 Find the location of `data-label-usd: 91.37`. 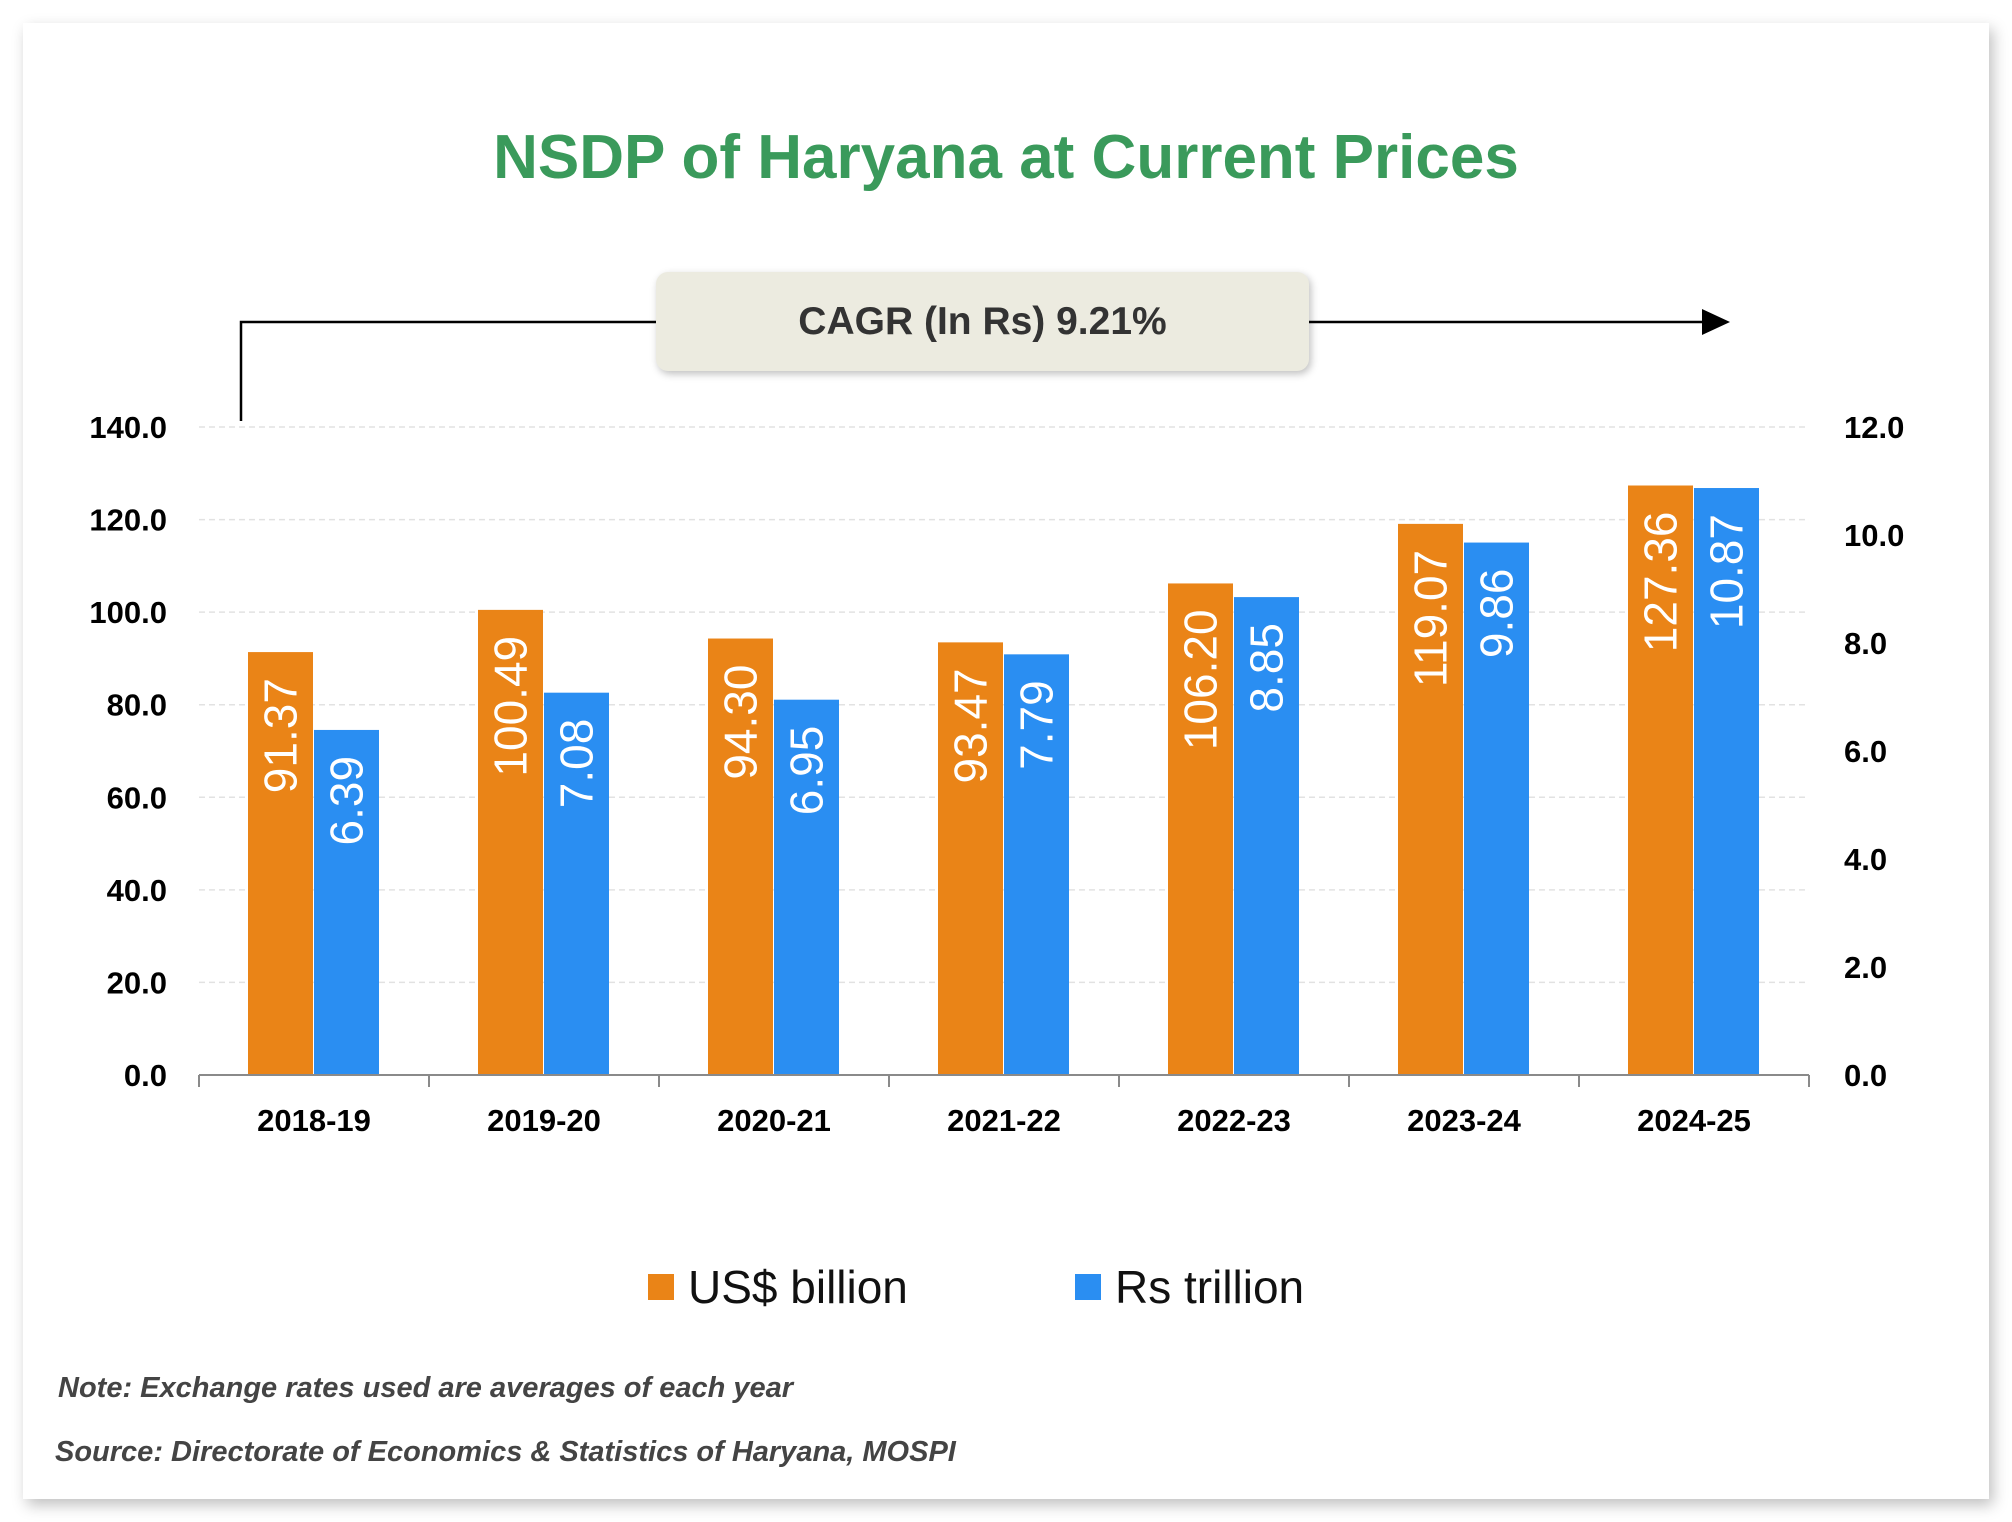

data-label-usd: 91.37 is located at coordinates (281, 735).